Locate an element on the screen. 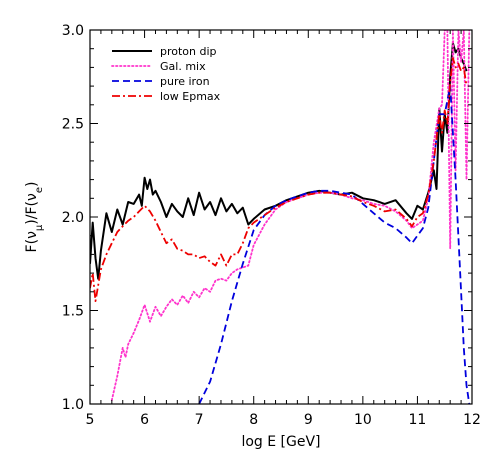  legend: proton dip Gal. mix pure iron low Epmax is located at coordinates (166, 74).